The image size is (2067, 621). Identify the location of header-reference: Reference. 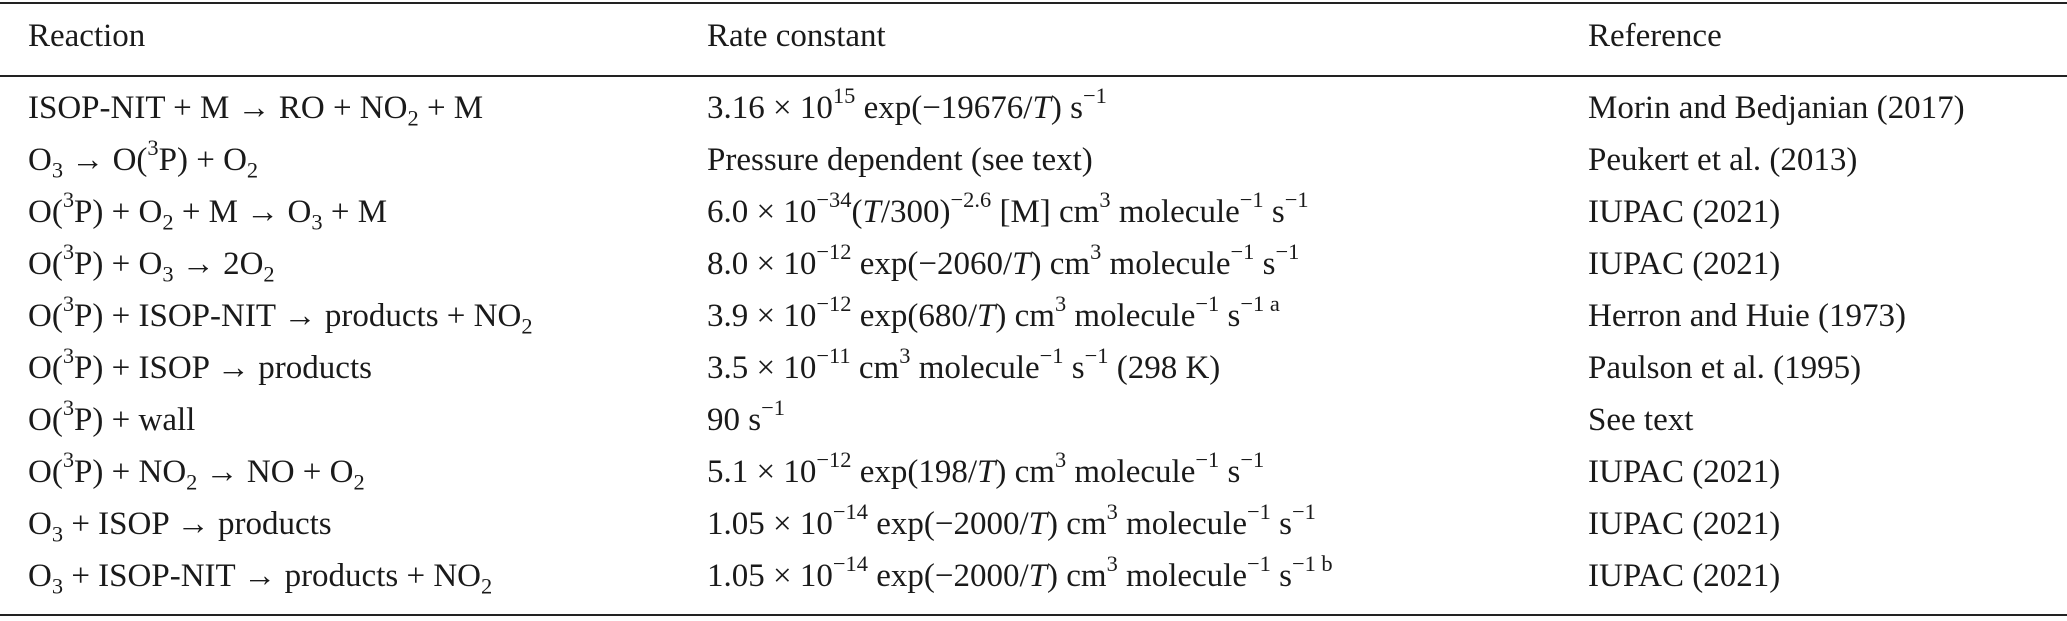
(1655, 36).